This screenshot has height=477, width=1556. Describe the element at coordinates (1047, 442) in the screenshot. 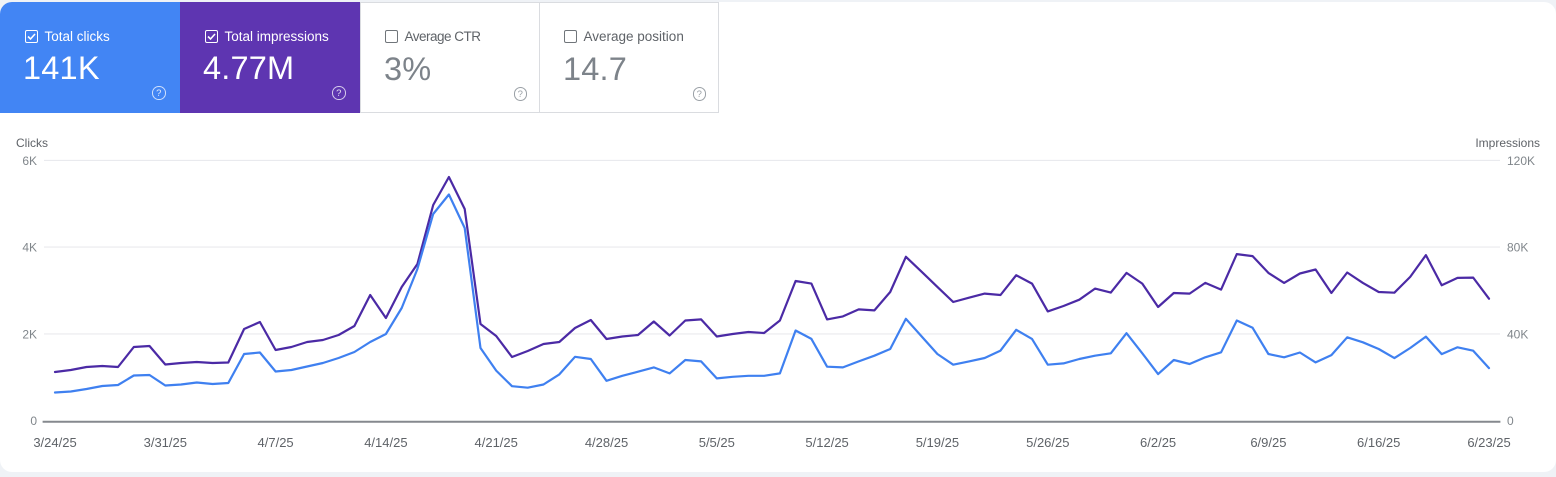

I see `svg-text: 5/26/25` at that location.